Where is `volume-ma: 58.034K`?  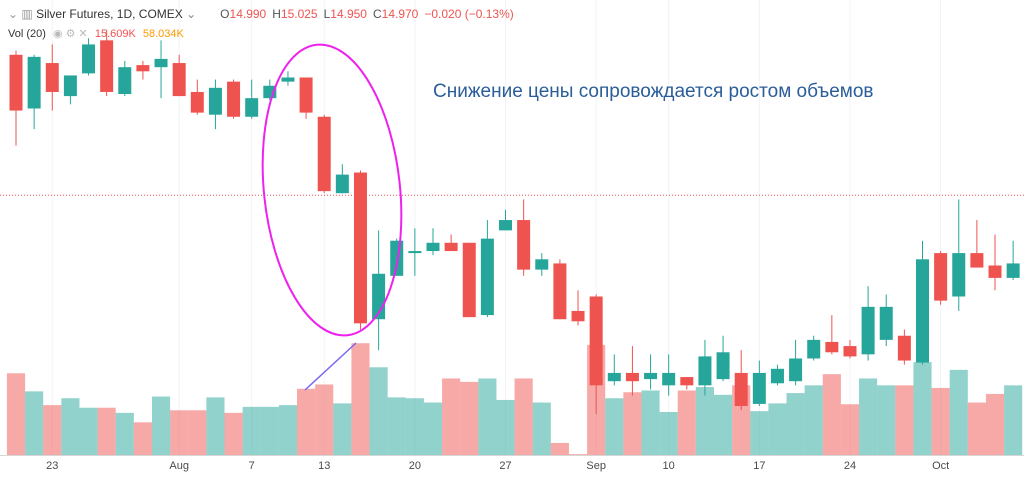 volume-ma: 58.034K is located at coordinates (163, 34).